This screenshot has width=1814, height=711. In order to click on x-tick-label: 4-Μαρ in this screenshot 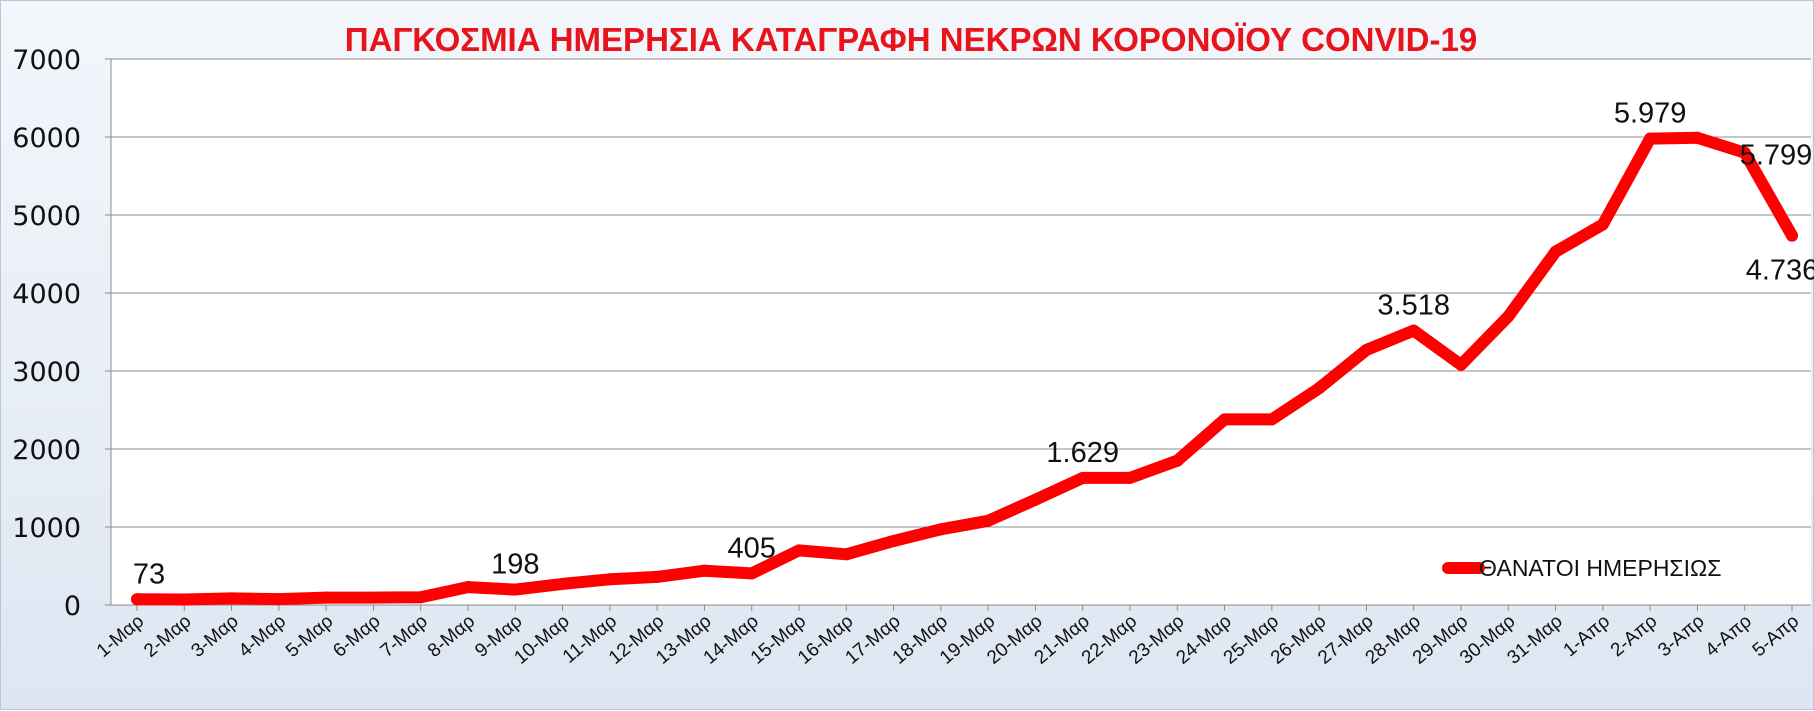, I will do `click(262, 636)`.